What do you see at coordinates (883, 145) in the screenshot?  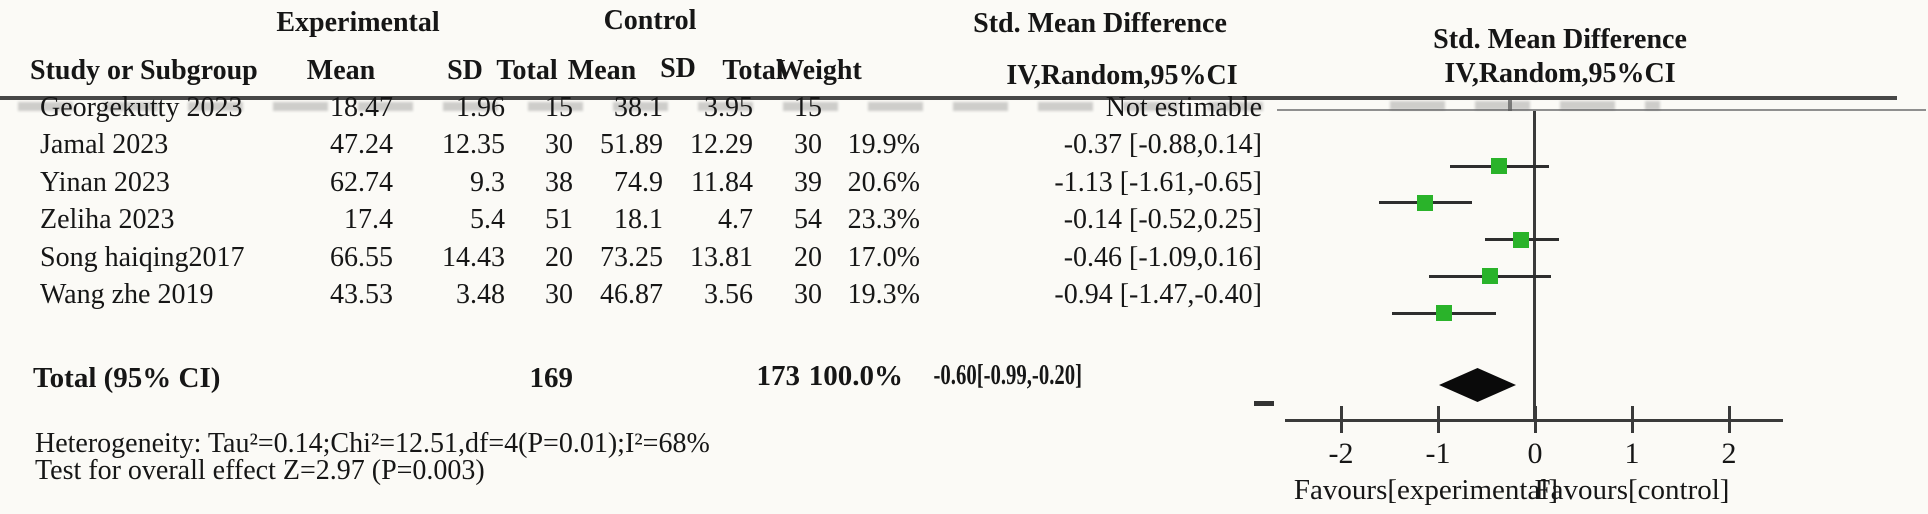 I see `cell-weight: 19.9%` at bounding box center [883, 145].